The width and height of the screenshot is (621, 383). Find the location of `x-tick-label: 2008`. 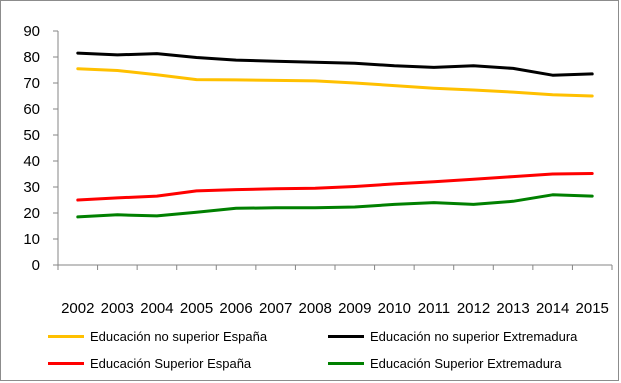

x-tick-label: 2008 is located at coordinates (315, 308).